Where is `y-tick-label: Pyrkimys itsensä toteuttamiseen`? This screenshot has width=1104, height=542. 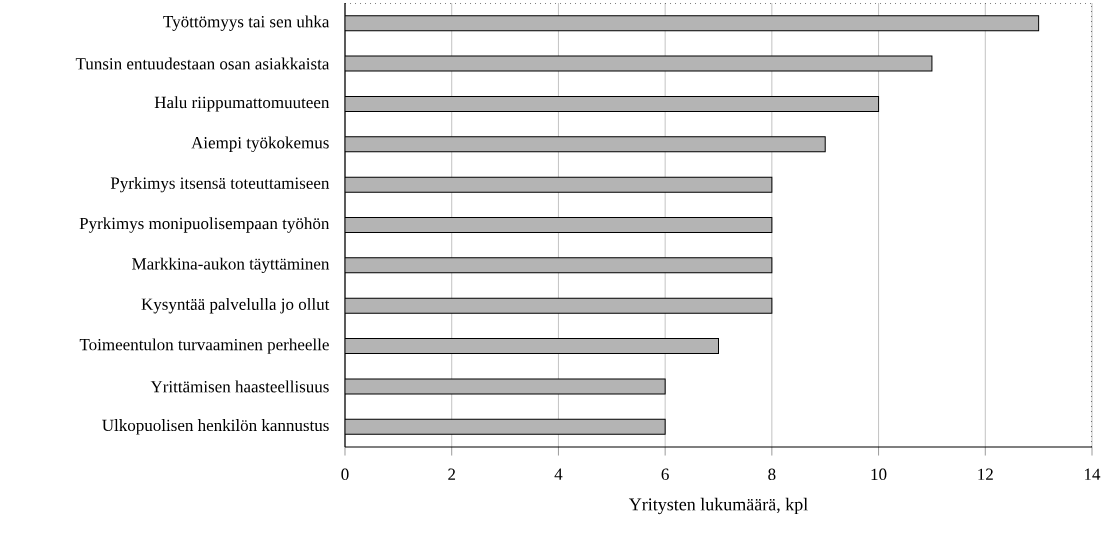 y-tick-label: Pyrkimys itsensä toteuttamiseen is located at coordinates (220, 184).